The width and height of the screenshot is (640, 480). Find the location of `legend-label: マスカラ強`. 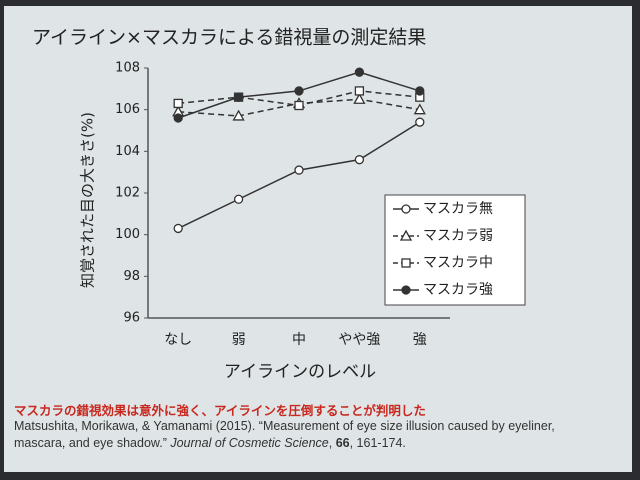

legend-label: マスカラ強 is located at coordinates (458, 290).